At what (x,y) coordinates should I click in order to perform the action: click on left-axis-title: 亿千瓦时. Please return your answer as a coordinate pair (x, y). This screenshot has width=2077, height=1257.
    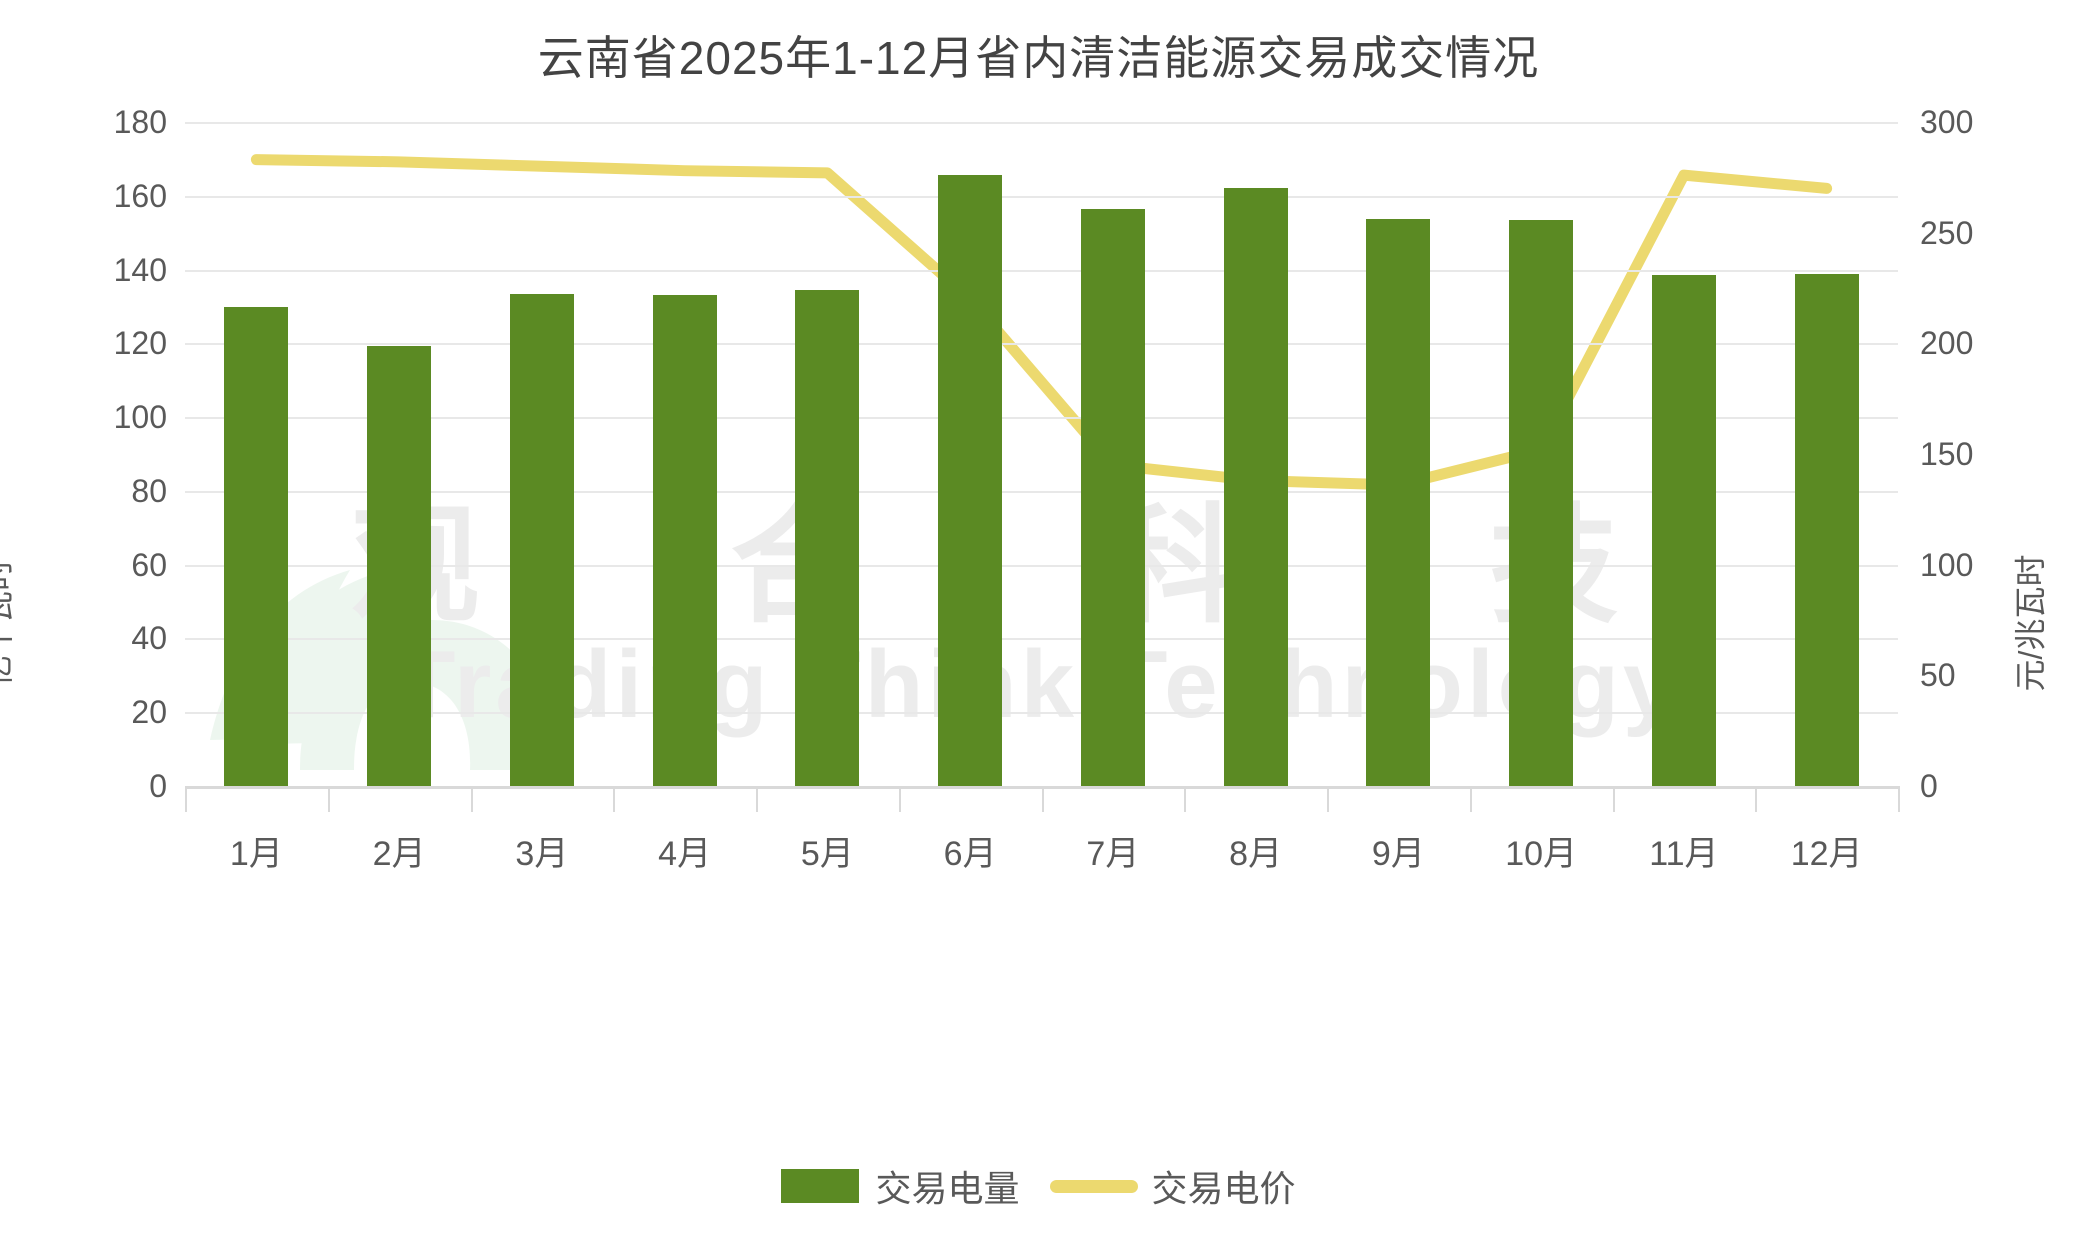
    Looking at the image, I should click on (8, 623).